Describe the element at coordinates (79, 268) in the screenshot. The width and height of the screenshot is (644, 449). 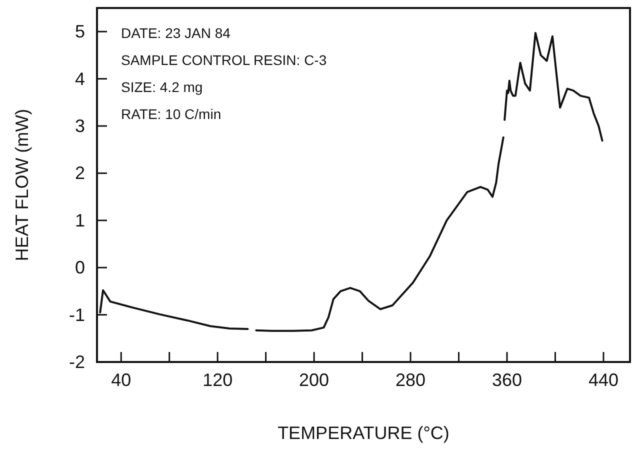
I see `y-tick-label: 0` at that location.